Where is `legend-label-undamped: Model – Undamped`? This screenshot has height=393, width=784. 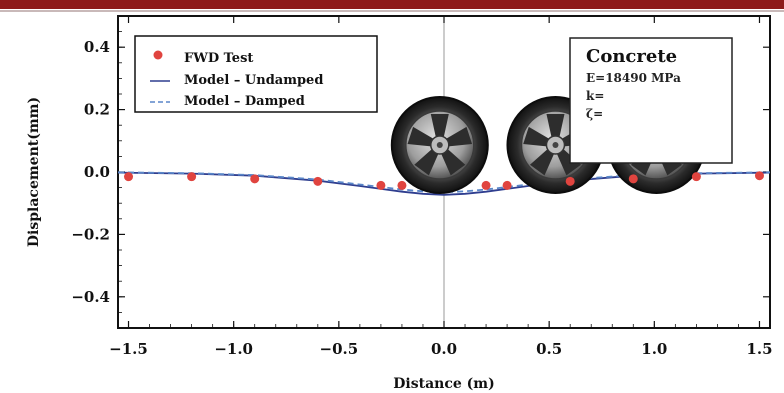 legend-label-undamped: Model – Undamped is located at coordinates (253, 80).